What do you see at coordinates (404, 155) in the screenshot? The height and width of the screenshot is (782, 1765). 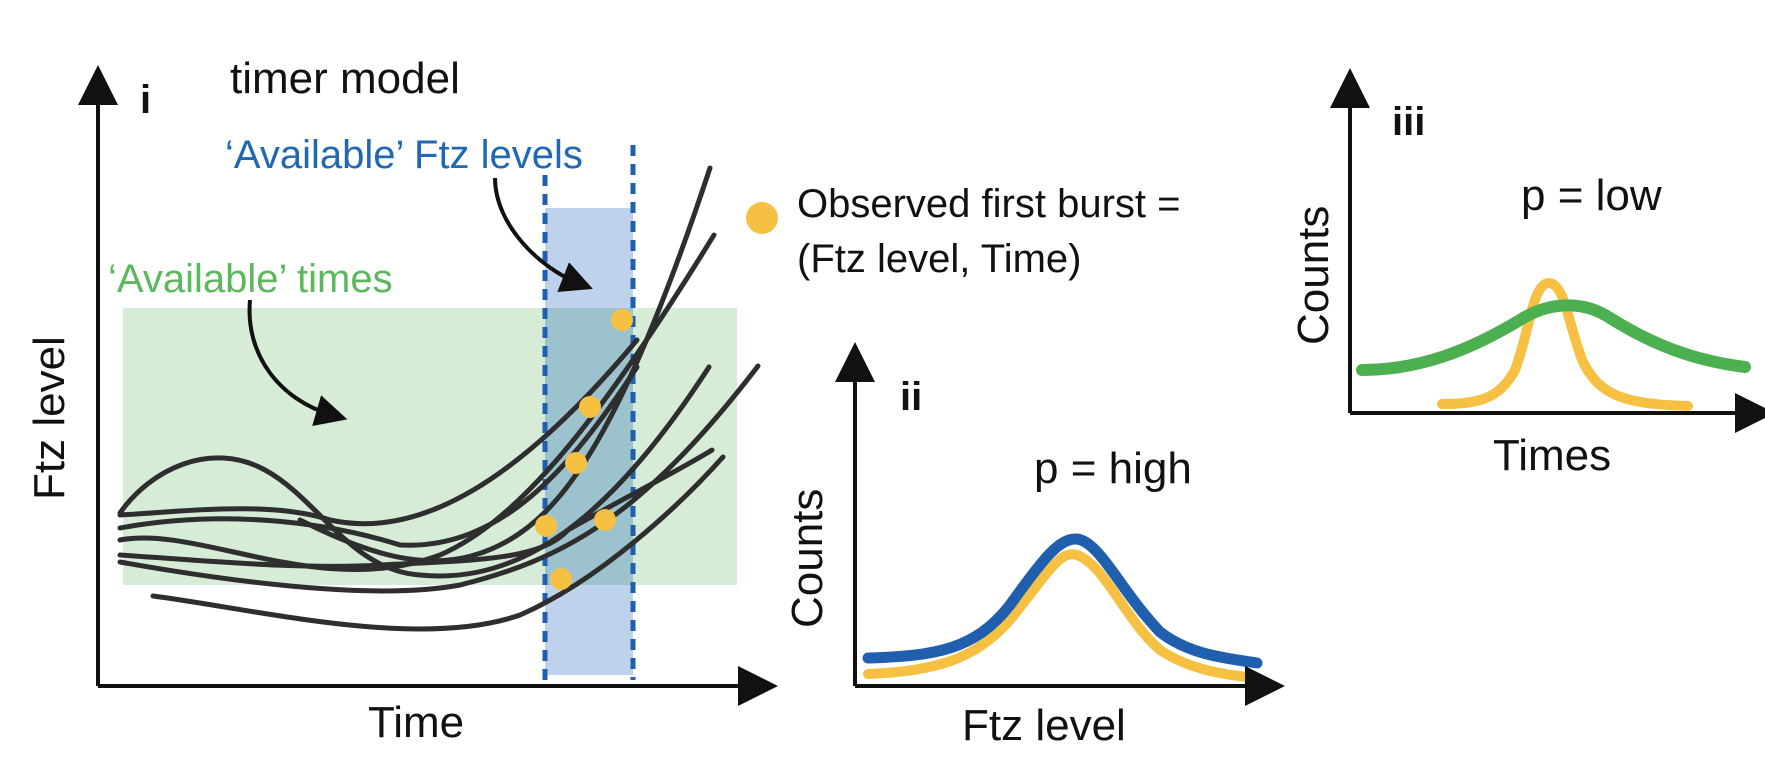 I see `available-ftz-levels-label: ‘Available’ Ftz levels` at bounding box center [404, 155].